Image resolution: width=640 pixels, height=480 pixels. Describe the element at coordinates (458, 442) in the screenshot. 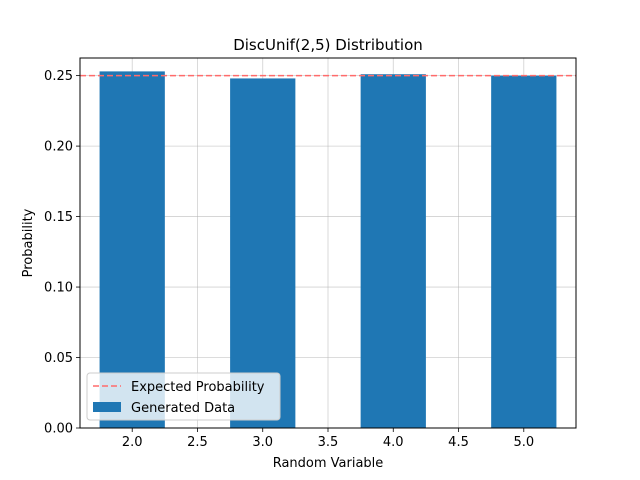

I see `x-tick-label: 4.5` at that location.